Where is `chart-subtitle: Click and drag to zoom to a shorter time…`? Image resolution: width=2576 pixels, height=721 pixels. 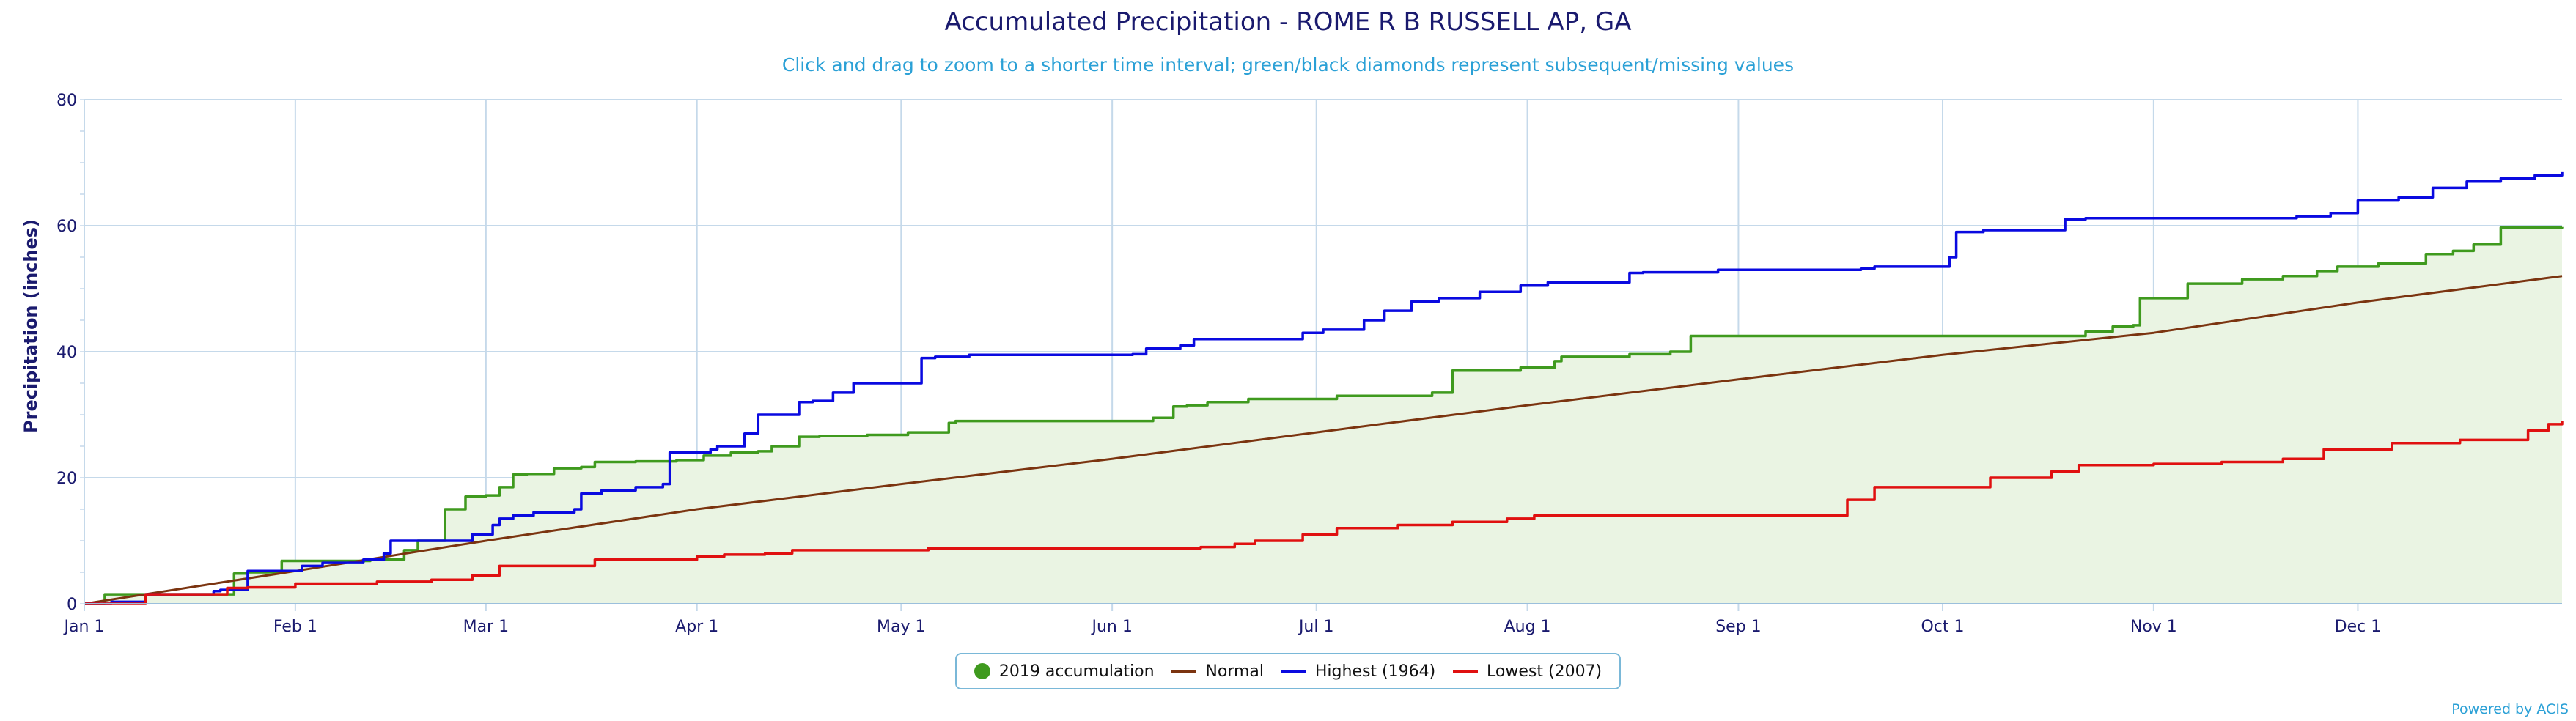 chart-subtitle: Click and drag to zoom to a shorter time… is located at coordinates (1288, 64).